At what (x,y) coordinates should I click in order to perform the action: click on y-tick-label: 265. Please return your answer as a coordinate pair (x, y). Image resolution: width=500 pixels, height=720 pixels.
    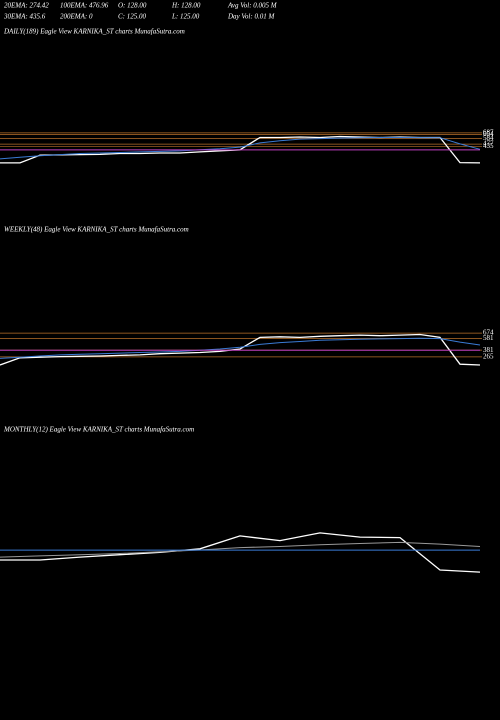
    Looking at the image, I should click on (488, 357).